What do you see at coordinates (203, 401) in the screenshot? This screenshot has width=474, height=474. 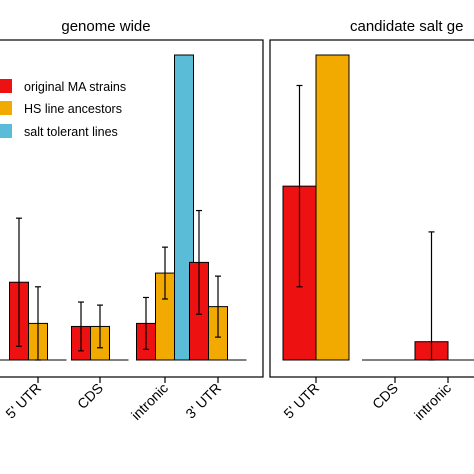 I see `x-tick-label: 3' UTR` at bounding box center [203, 401].